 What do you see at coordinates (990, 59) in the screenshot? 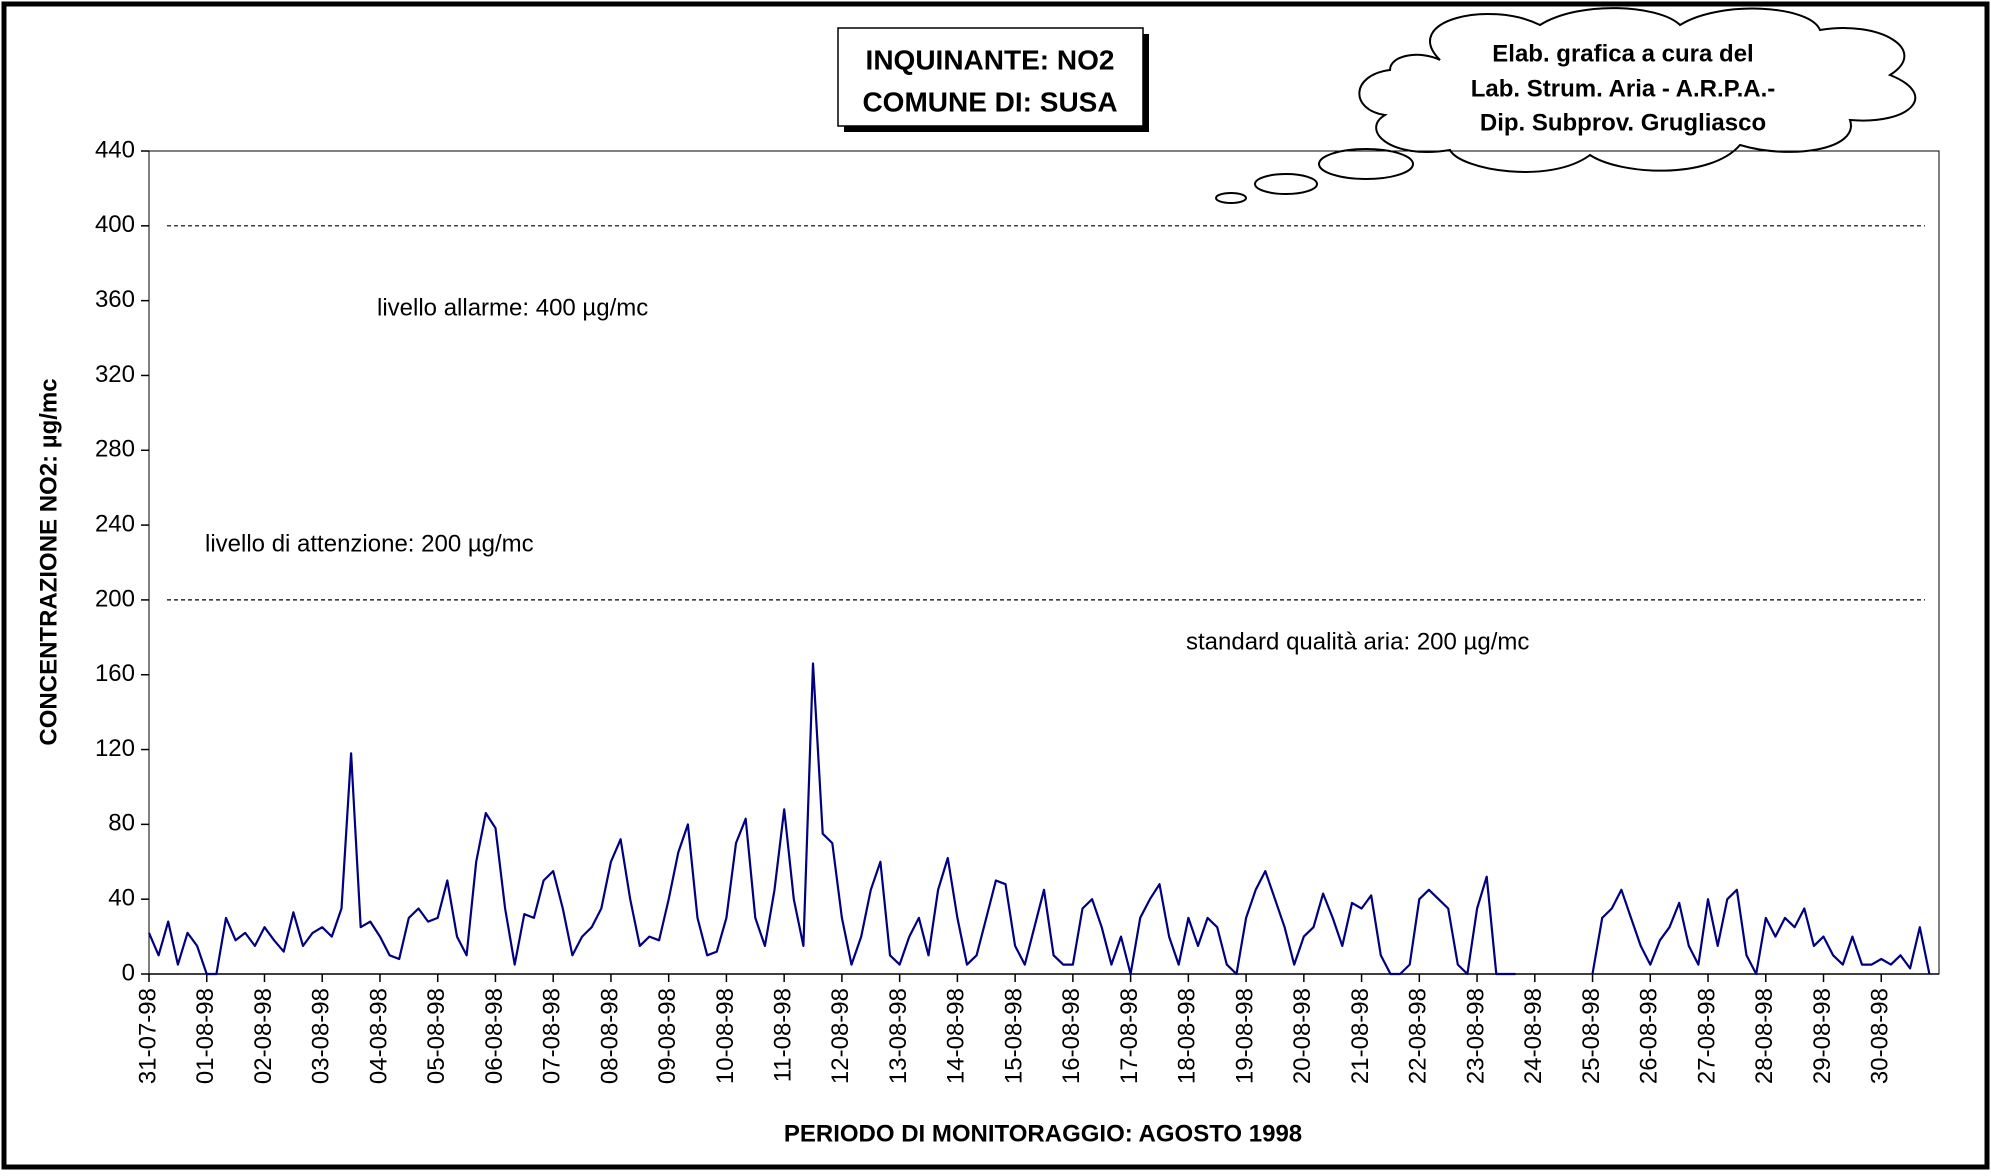
I see `chart-title: INQUINANTE: NO2` at bounding box center [990, 59].